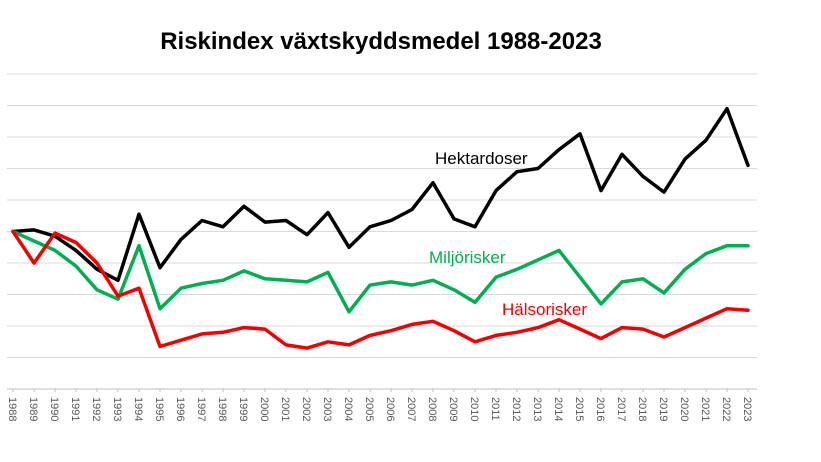 This screenshot has height=462, width=821. Describe the element at coordinates (117, 409) in the screenshot. I see `x-axis-label: 1993` at that location.